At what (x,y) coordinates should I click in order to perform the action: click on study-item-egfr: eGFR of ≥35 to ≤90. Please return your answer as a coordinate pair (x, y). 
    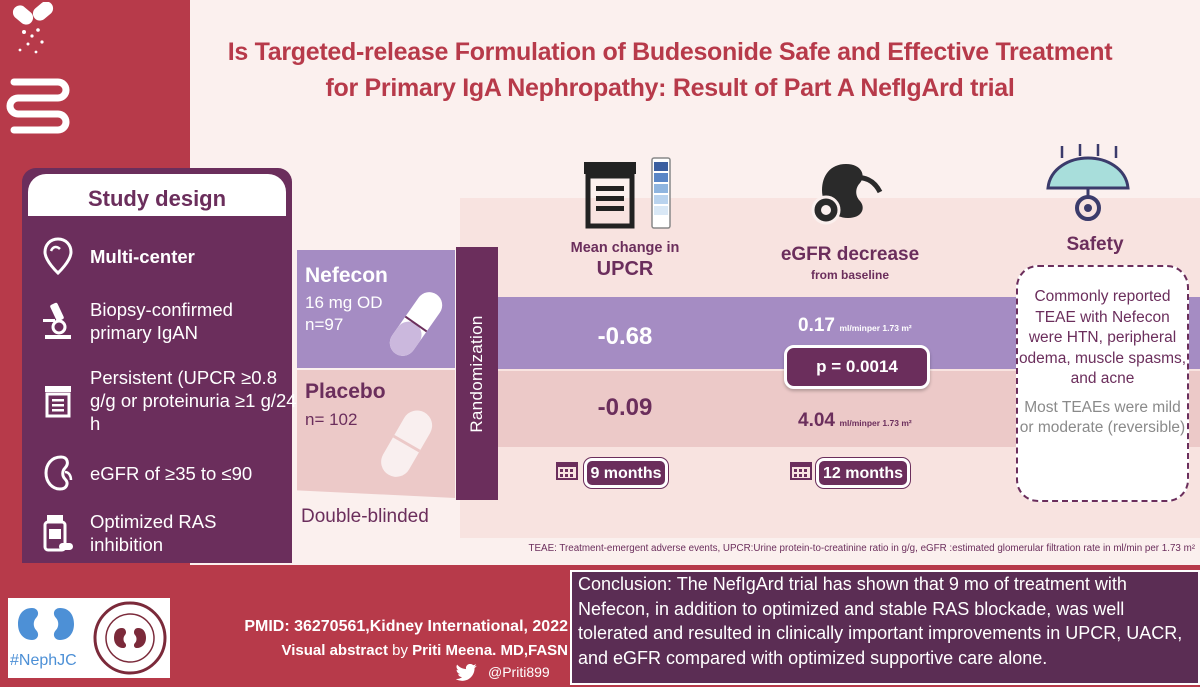
    Looking at the image, I should click on (144, 473).